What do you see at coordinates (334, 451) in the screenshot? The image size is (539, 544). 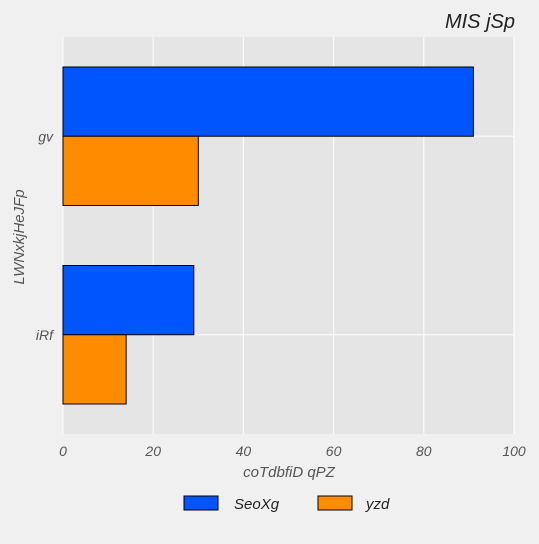 I see `x-tick-label: 60` at bounding box center [334, 451].